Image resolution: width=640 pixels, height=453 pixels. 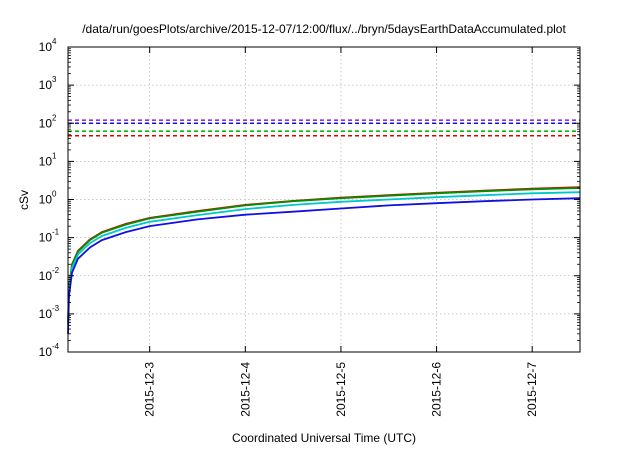 I want to click on x-tick-label: 2015-12-6, so click(x=437, y=389).